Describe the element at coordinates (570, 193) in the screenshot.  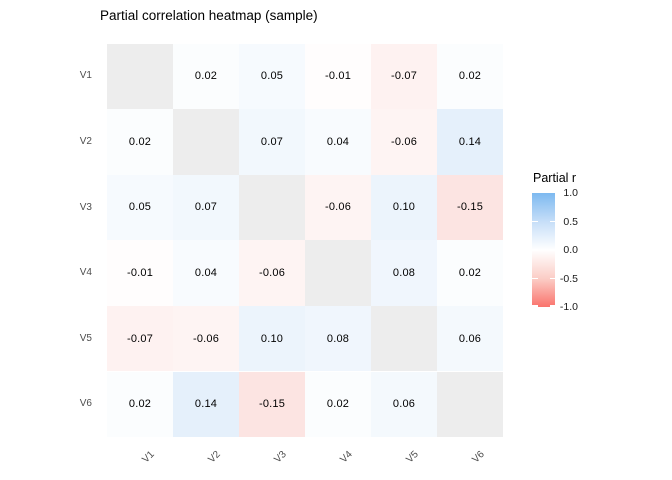
I see `legend-tick-label: 1.0` at that location.